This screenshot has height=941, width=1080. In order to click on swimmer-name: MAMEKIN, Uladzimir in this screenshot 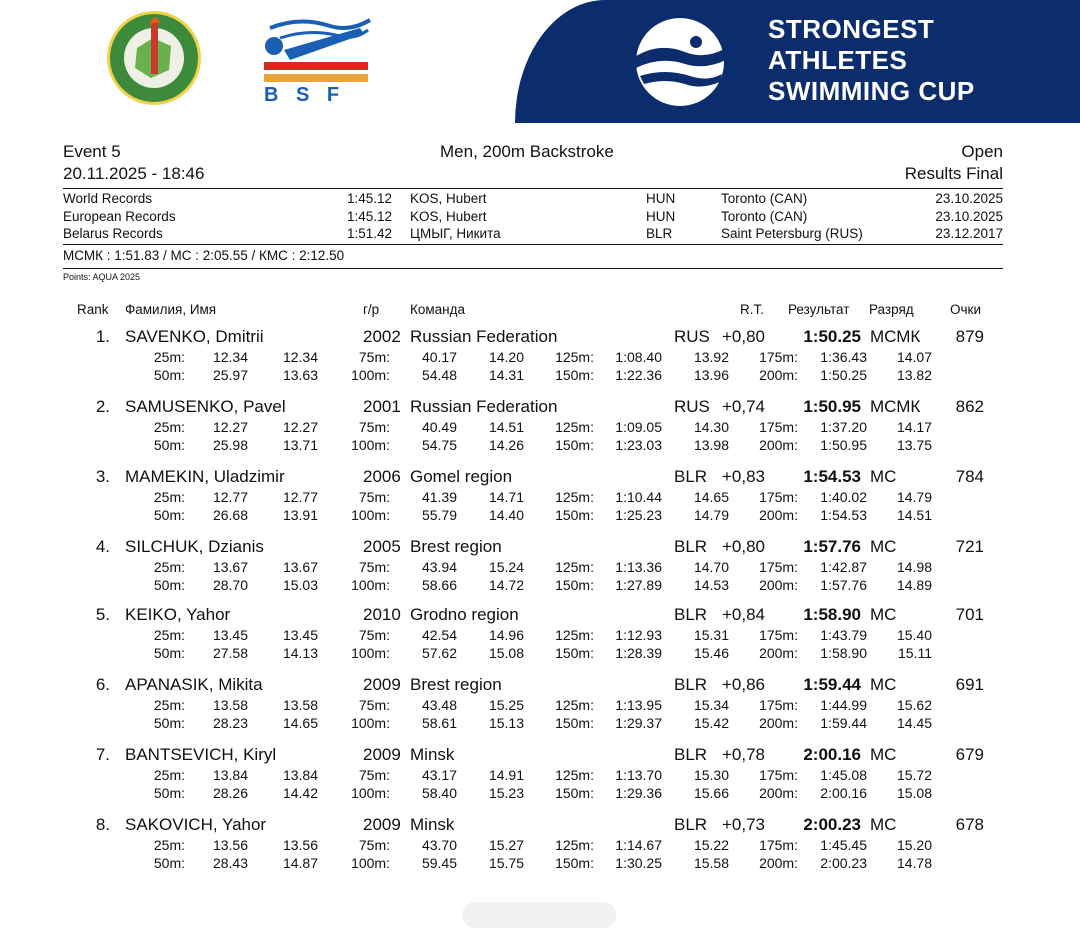, I will do `click(205, 476)`.